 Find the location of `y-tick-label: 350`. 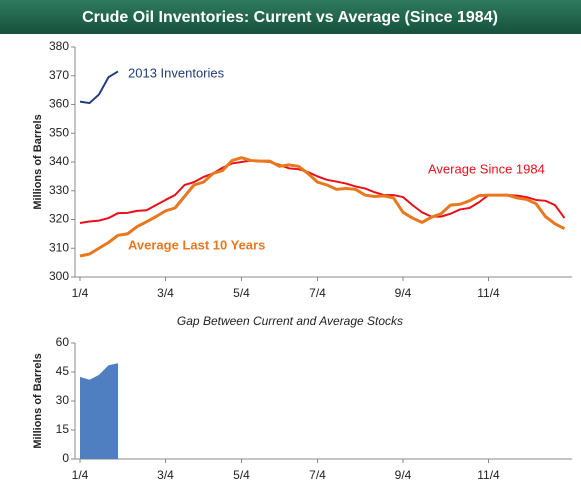

y-tick-label: 350 is located at coordinates (59, 132).